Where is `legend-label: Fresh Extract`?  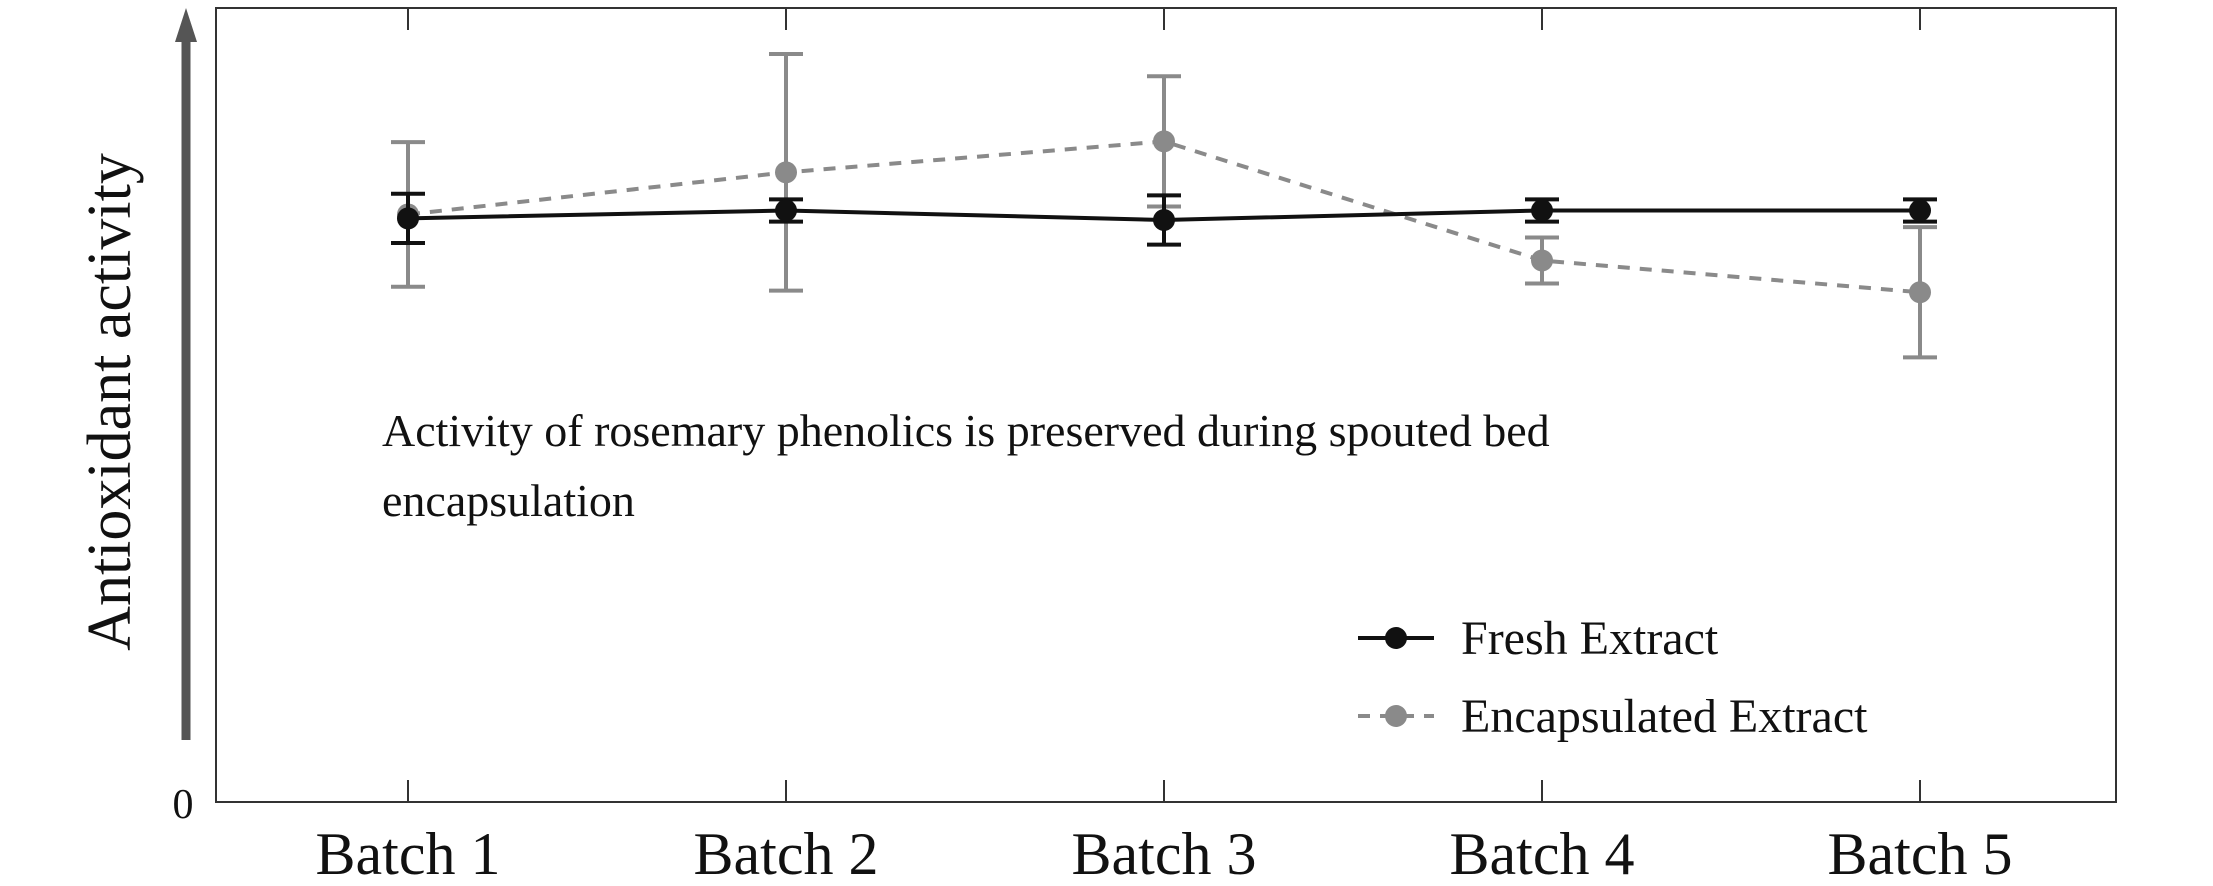
legend-label: Fresh Extract is located at coordinates (1590, 638).